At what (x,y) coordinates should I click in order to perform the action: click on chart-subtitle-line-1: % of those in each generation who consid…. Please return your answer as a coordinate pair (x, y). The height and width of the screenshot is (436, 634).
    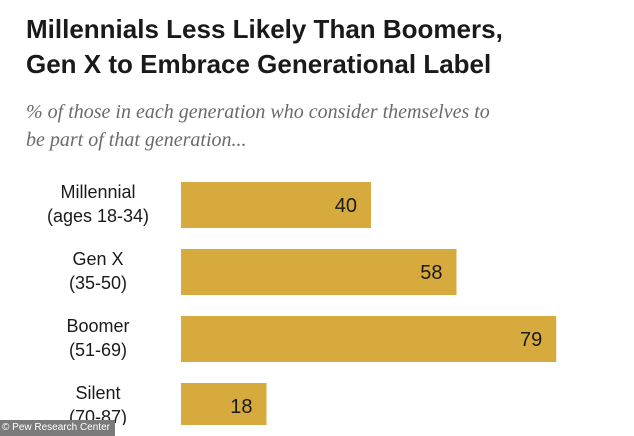
    Looking at the image, I should click on (258, 112).